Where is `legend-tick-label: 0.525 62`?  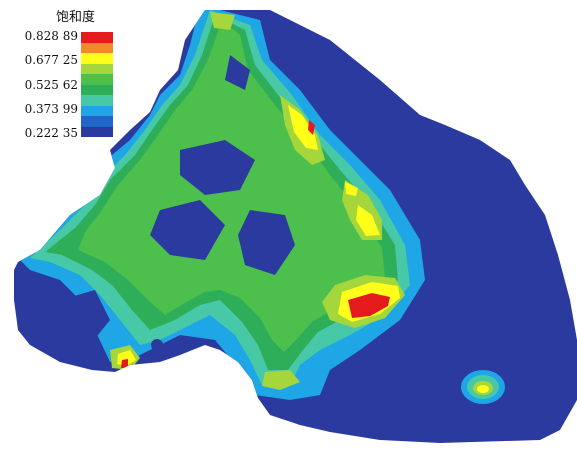 legend-tick-label: 0.525 62 is located at coordinates (51, 84).